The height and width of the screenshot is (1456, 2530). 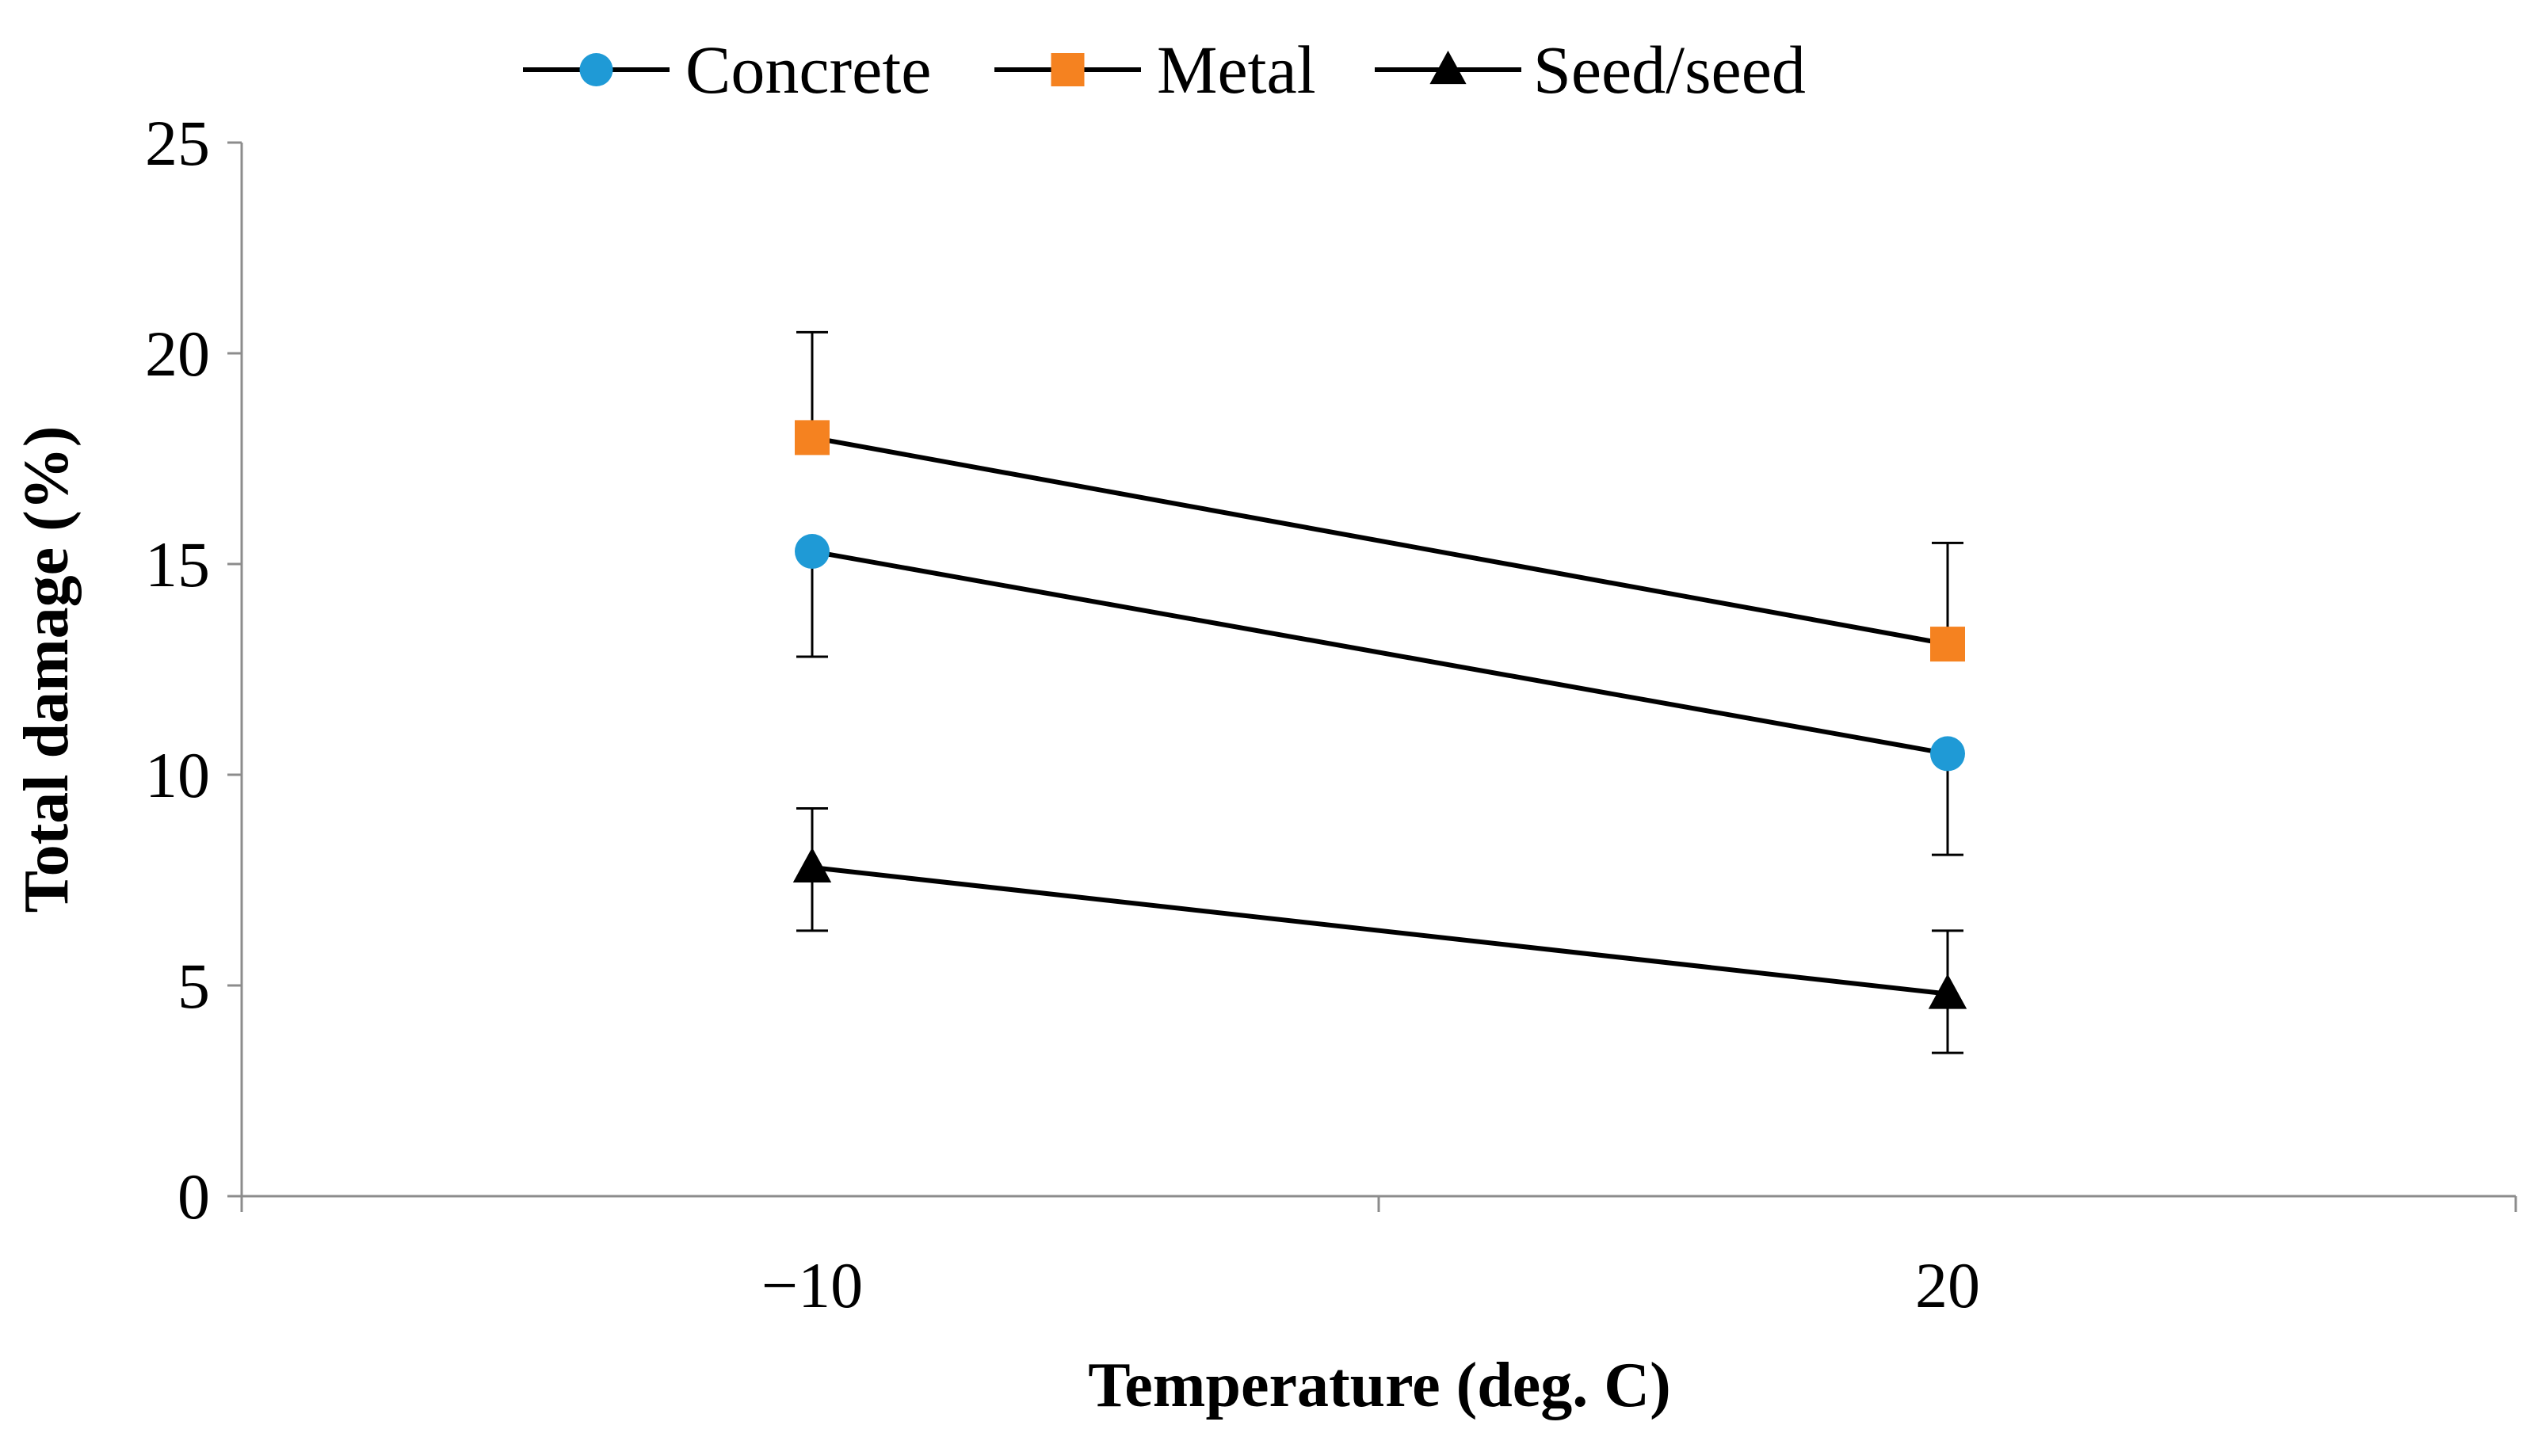 I want to click on x-tick-label: −10, so click(x=812, y=1285).